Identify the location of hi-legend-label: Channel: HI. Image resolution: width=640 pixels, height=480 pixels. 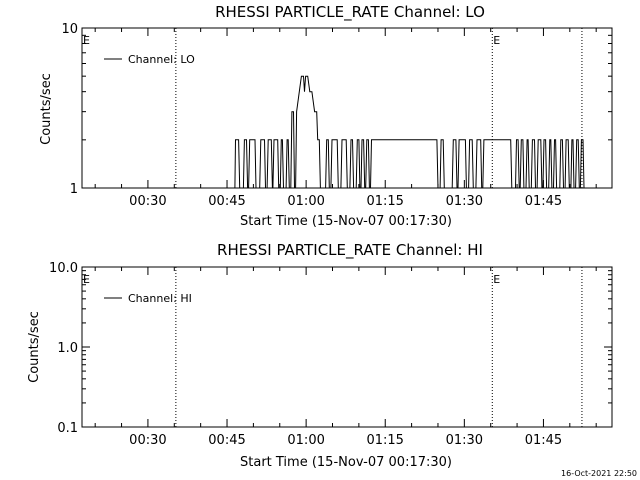
(160, 298).